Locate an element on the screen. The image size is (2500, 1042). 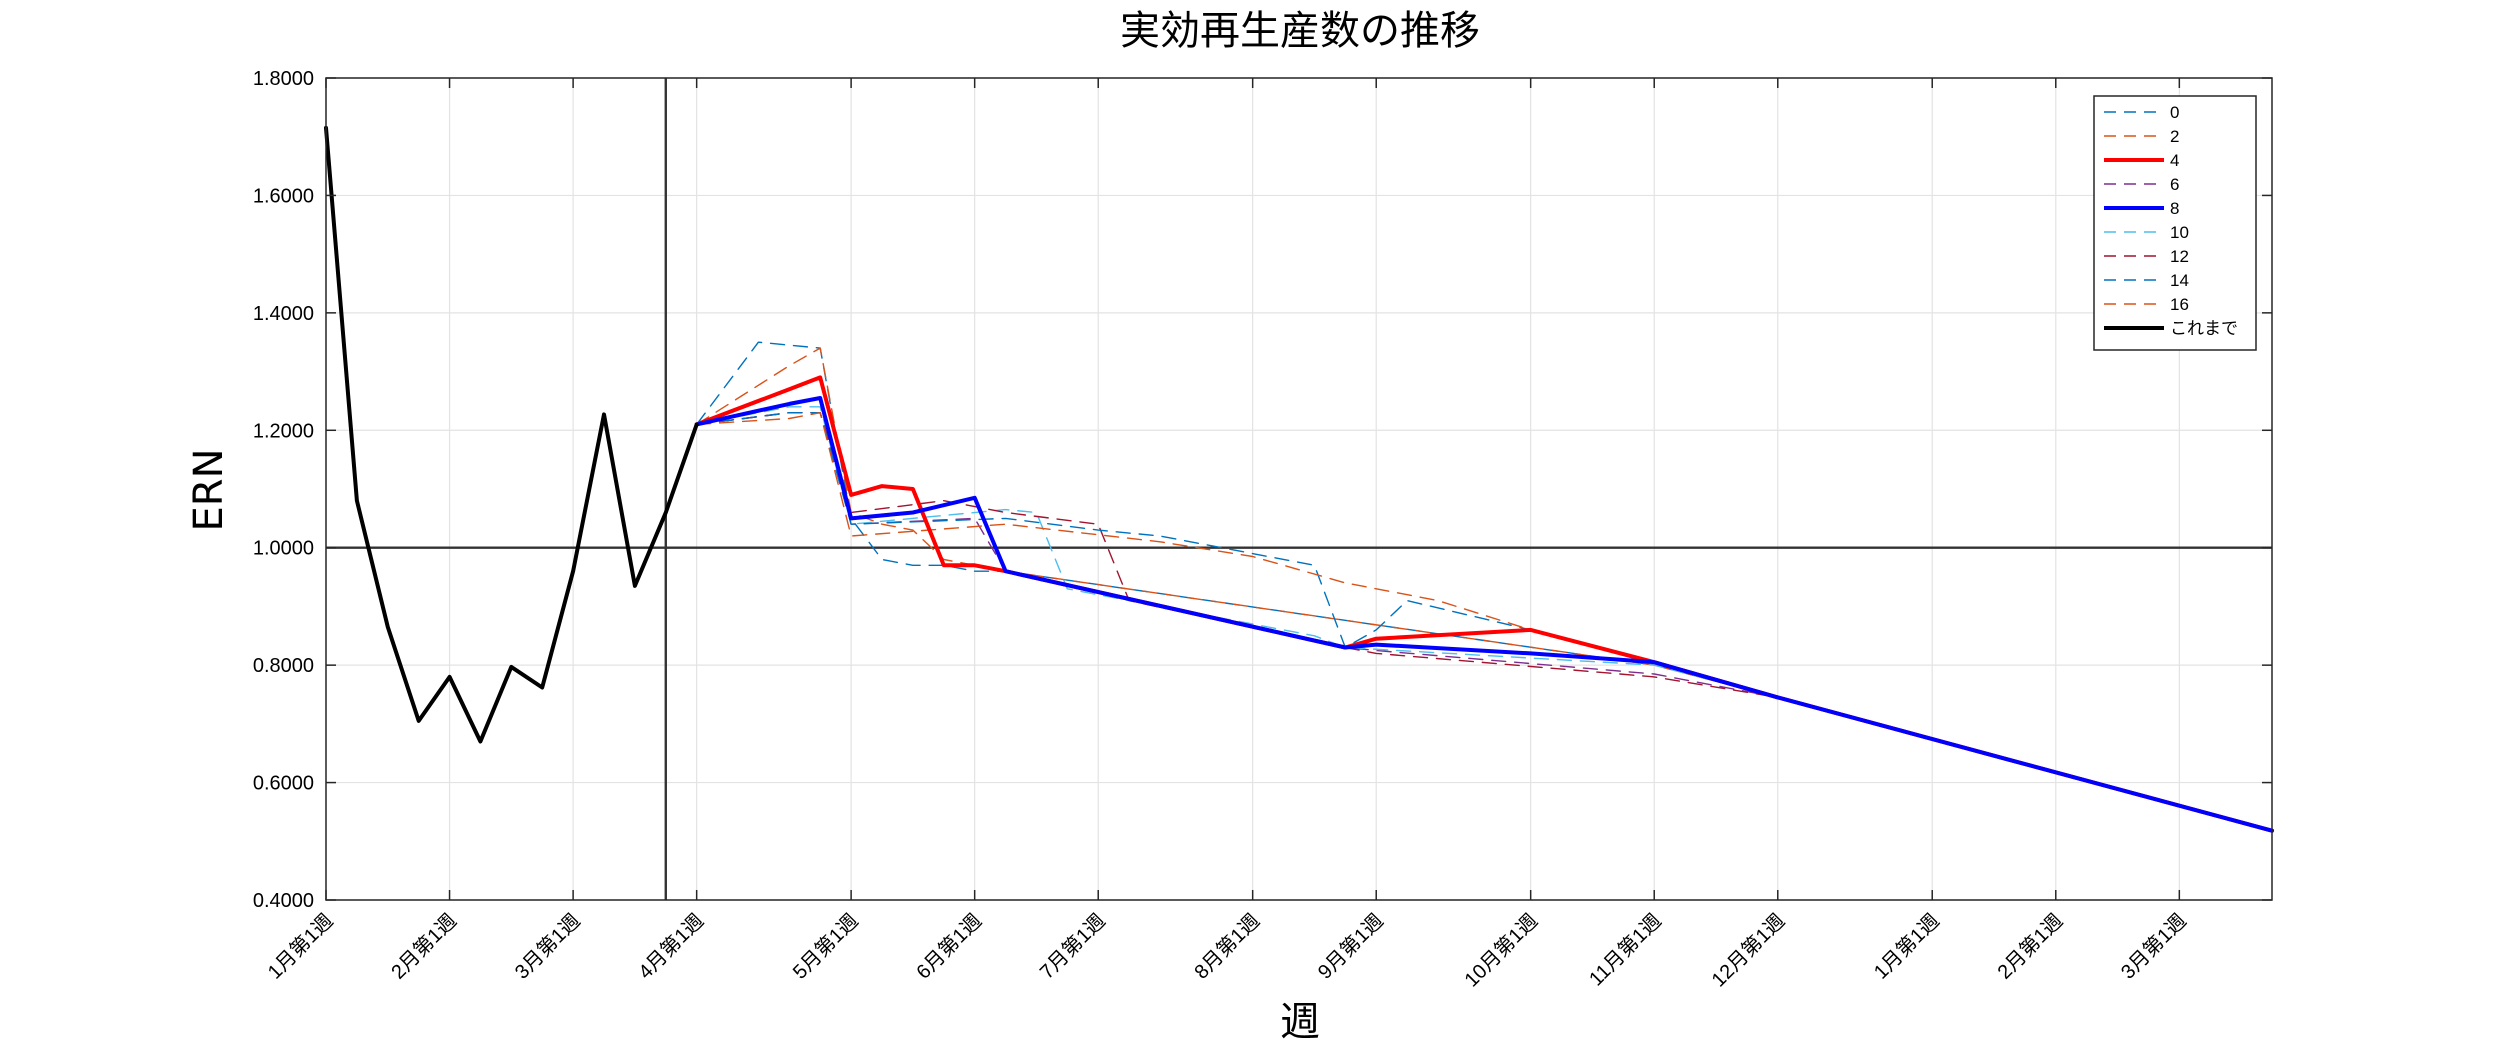
x-tick-label: 10月第1週 is located at coordinates (1501, 950).